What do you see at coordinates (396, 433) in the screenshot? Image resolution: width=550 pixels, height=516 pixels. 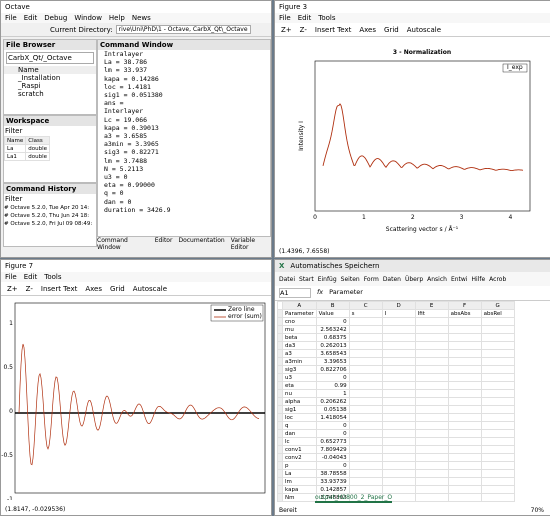 I see `row: dan 0` at bounding box center [396, 433].